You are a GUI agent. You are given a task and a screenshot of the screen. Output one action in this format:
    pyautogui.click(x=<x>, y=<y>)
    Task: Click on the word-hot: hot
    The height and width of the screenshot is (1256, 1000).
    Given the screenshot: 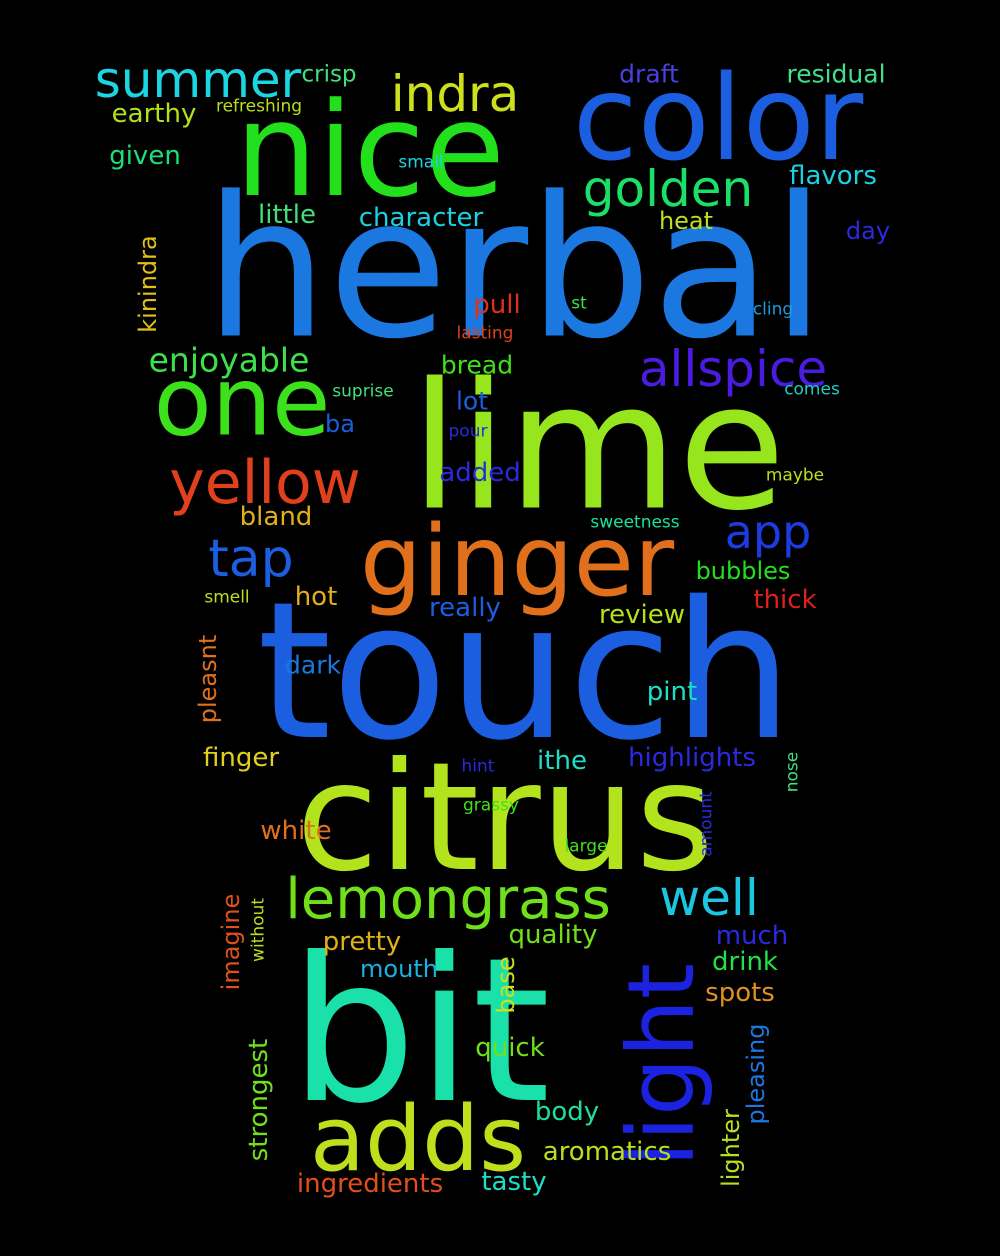 What is the action you would take?
    pyautogui.click(x=316, y=597)
    